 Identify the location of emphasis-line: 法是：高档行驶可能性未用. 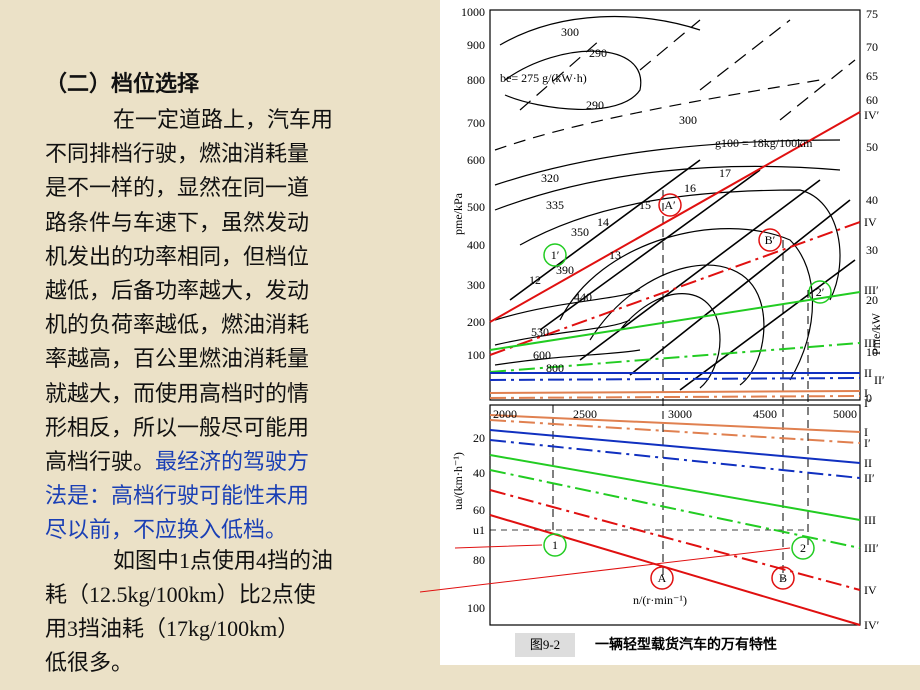
(177, 496).